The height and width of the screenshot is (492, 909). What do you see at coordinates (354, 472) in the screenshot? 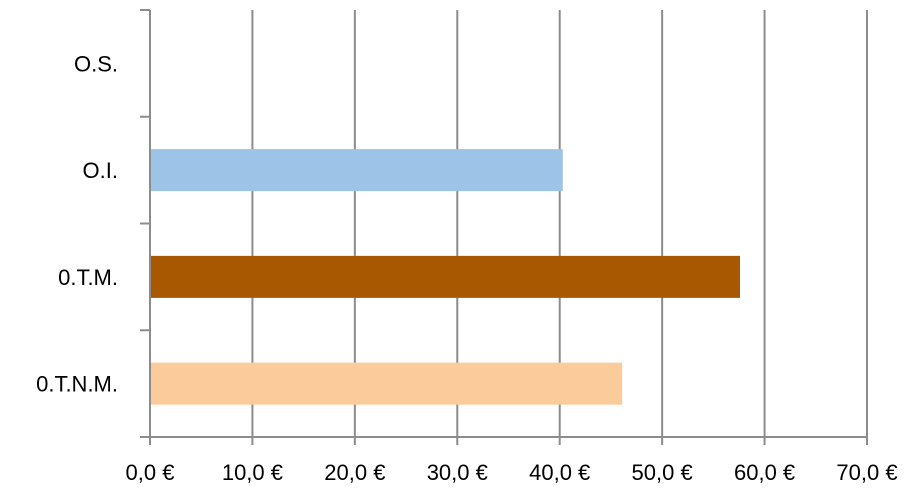
I see `x-tick-label: 20,0 €` at bounding box center [354, 472].